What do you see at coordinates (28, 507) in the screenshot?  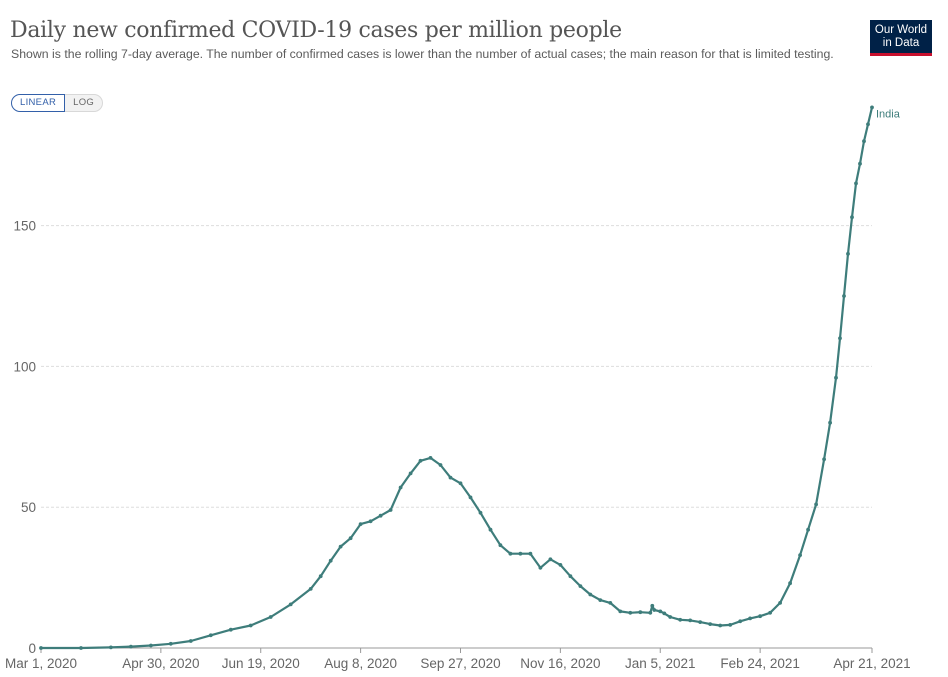 I see `y-tick-label-50: 50` at bounding box center [28, 507].